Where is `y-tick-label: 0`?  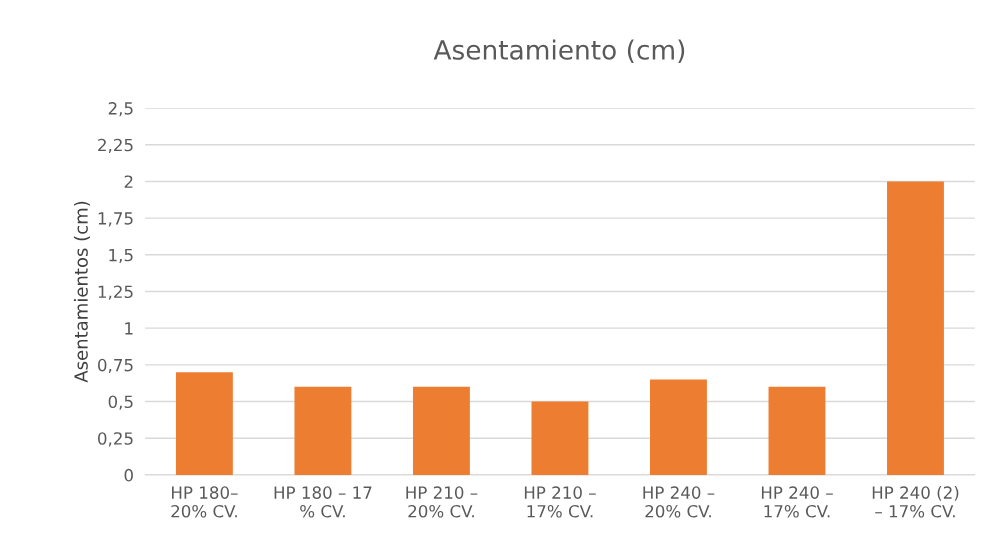 y-tick-label: 0 is located at coordinates (128, 475).